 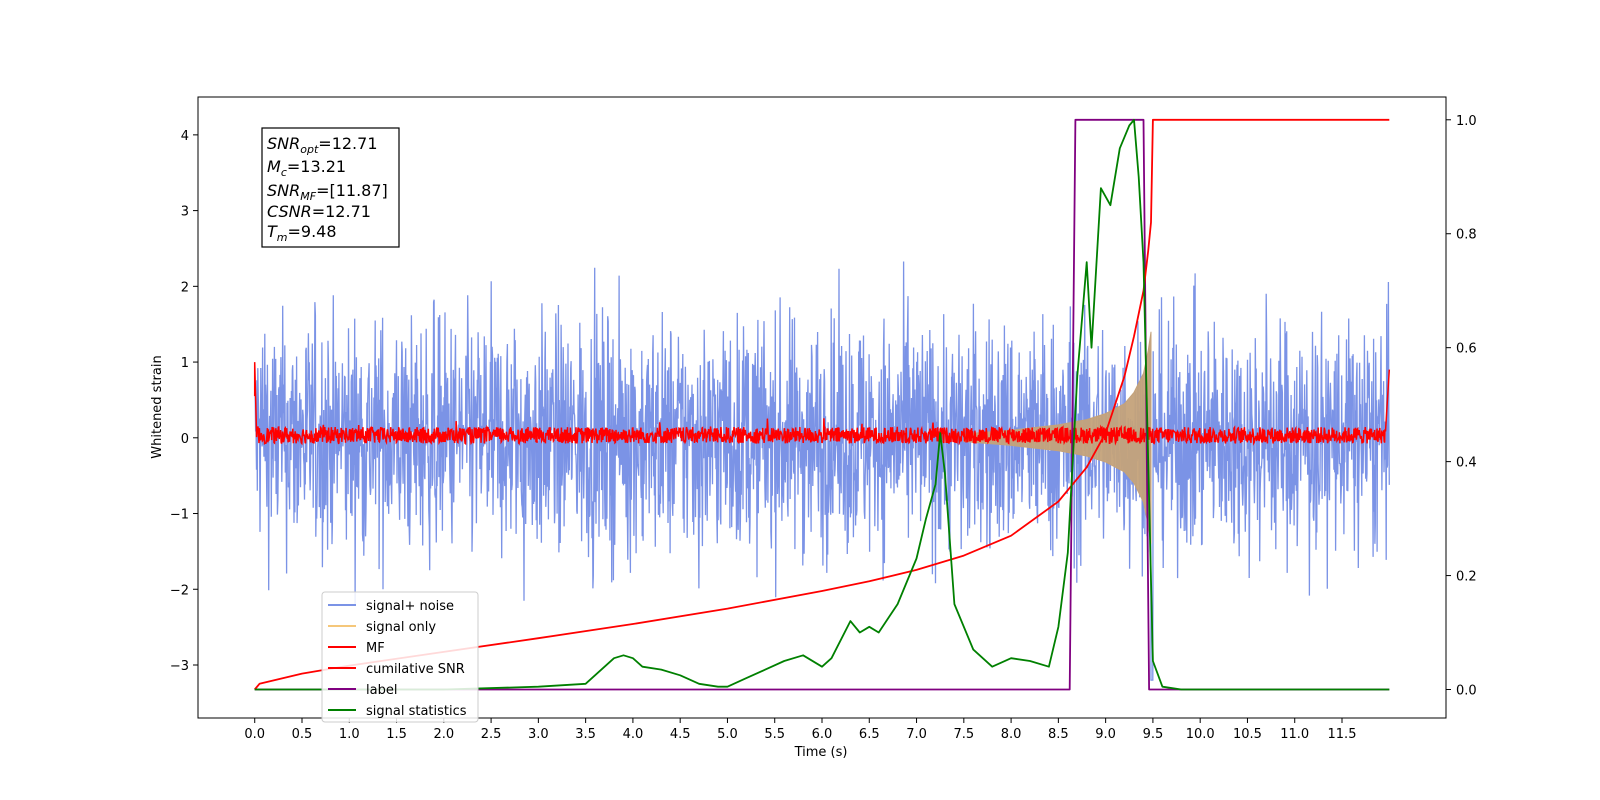 What do you see at coordinates (401, 627) in the screenshot?
I see `legend-label-signal: signal only` at bounding box center [401, 627].